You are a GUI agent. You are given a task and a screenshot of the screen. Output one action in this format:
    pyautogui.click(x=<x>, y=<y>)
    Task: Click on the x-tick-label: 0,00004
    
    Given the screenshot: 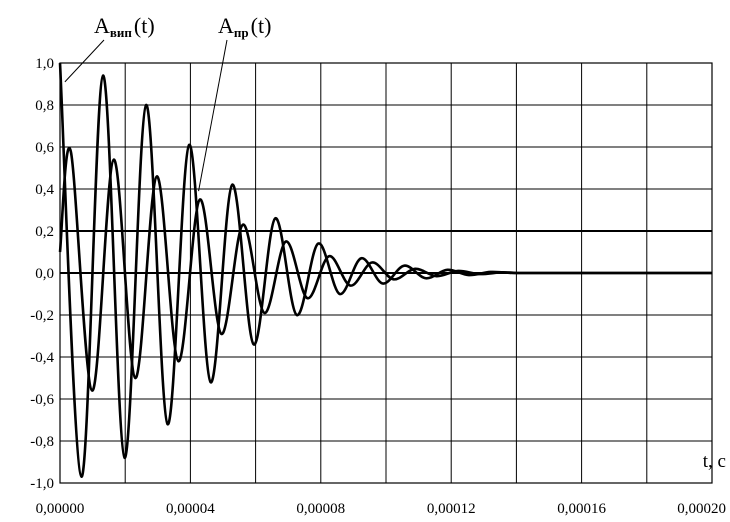 What is the action you would take?
    pyautogui.click(x=190, y=509)
    